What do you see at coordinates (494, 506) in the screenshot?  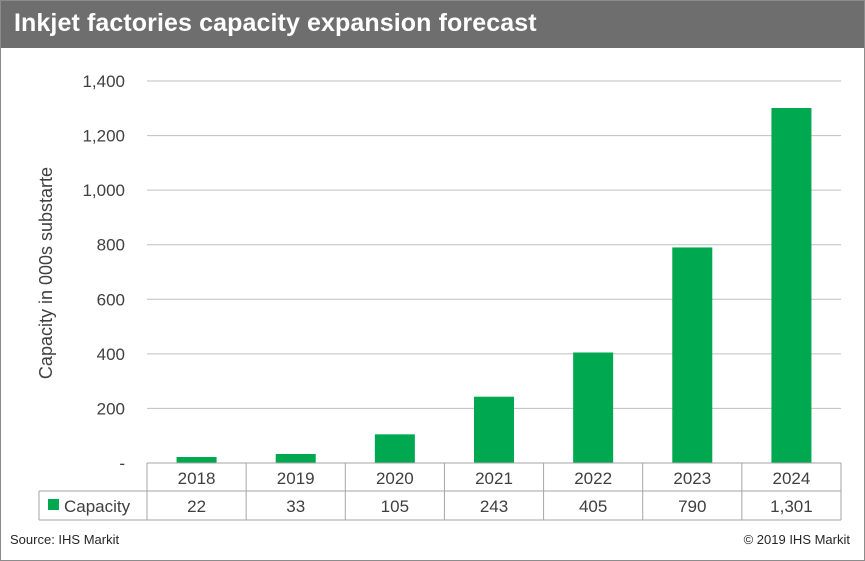 I see `data-label: 243` at bounding box center [494, 506].